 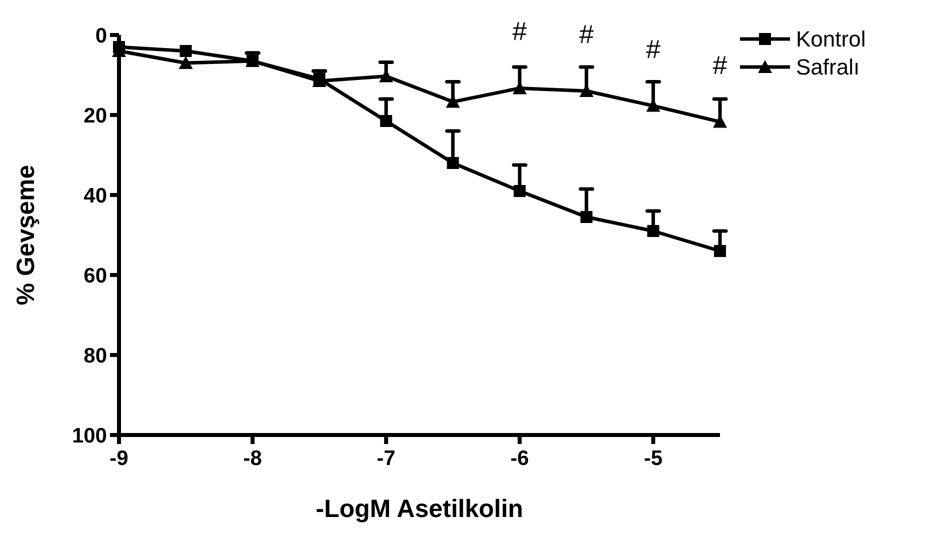 What do you see at coordinates (95, 276) in the screenshot?
I see `y-tick-label: 60` at bounding box center [95, 276].